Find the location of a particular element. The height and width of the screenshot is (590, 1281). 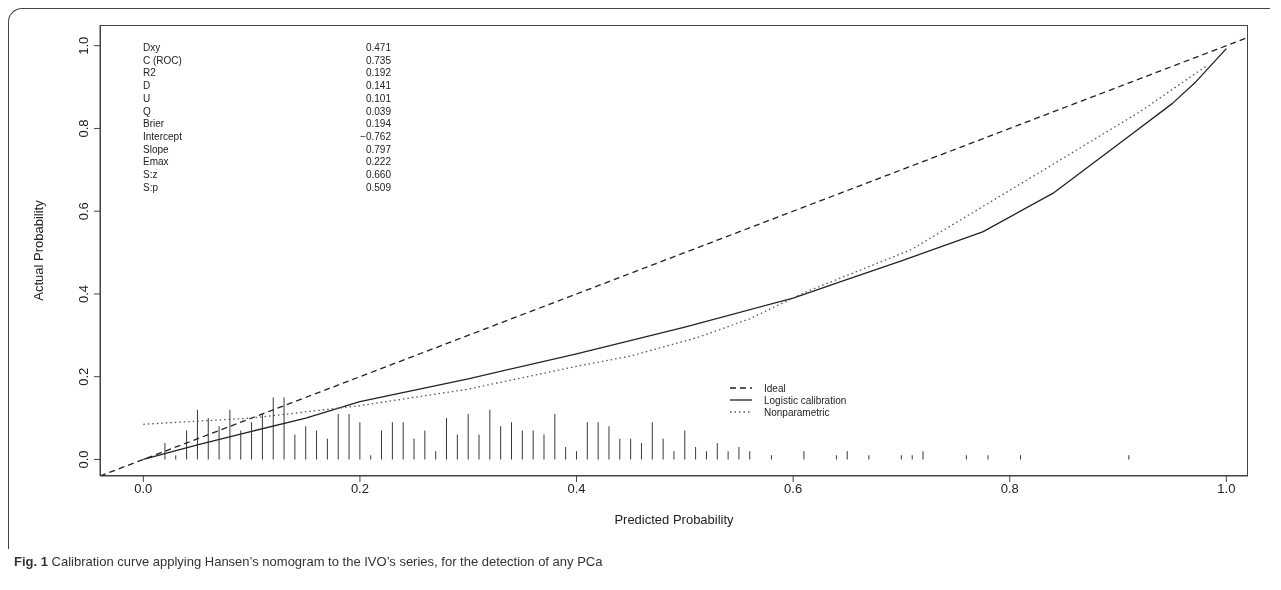

y-tick-label: 0.8 is located at coordinates (83, 128).